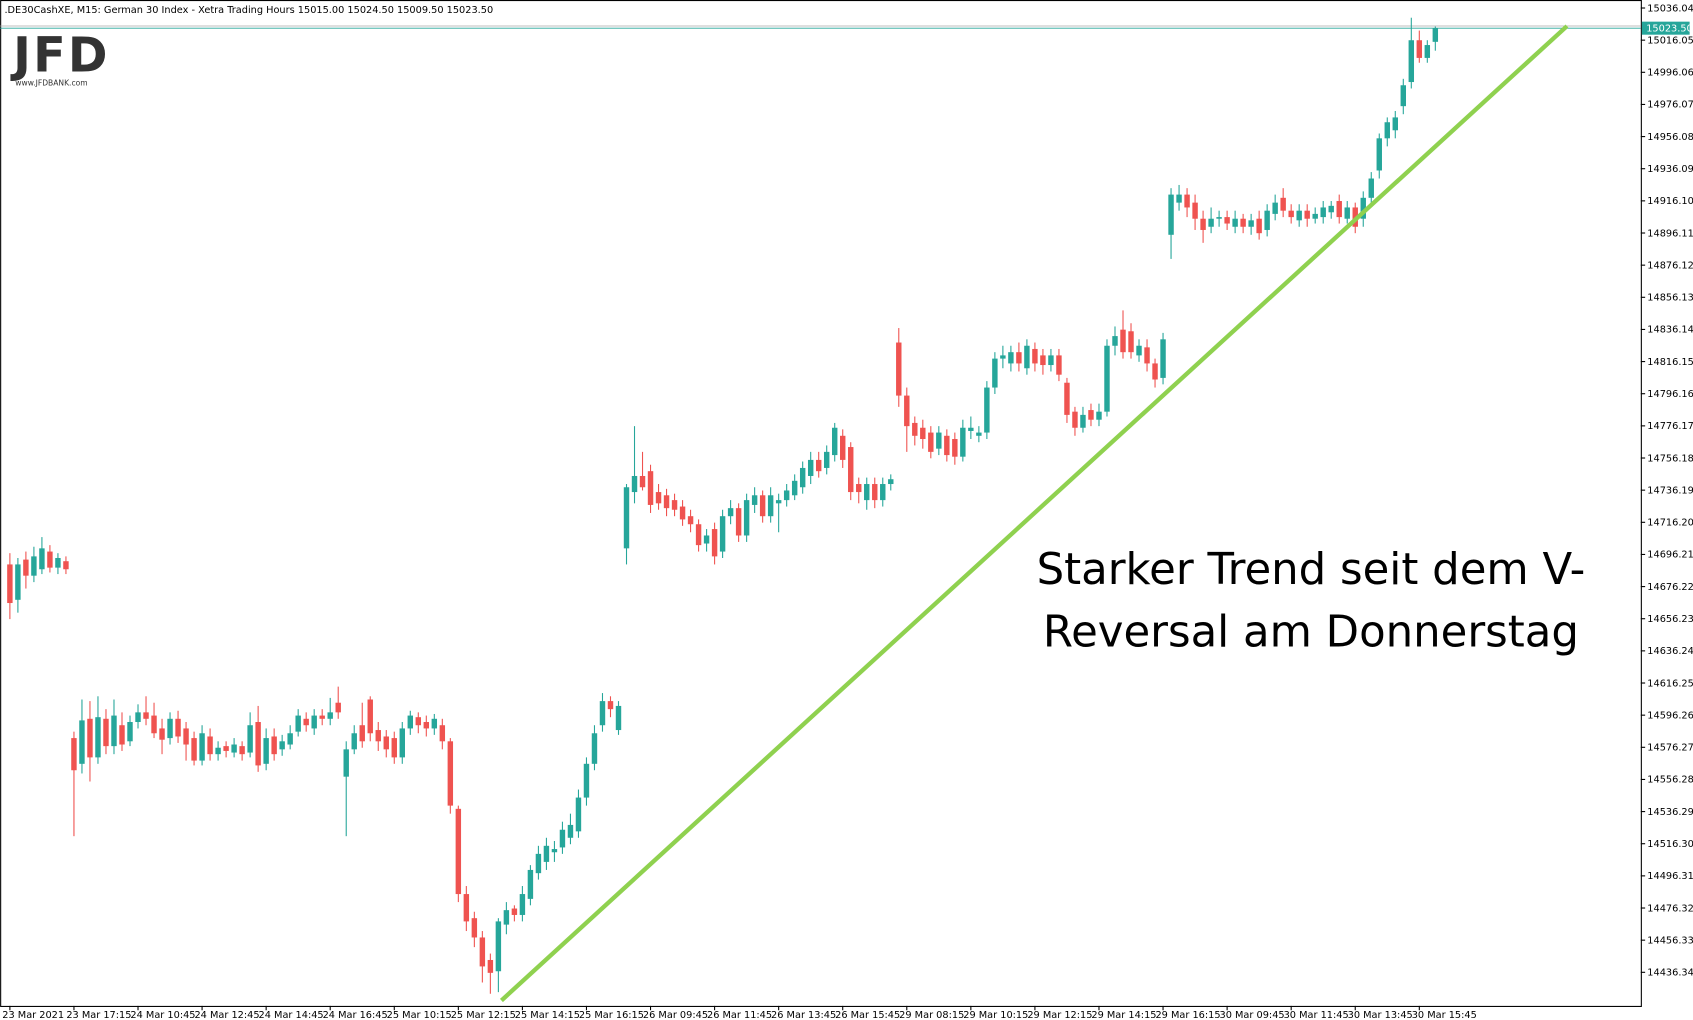 Image resolution: width=1693 pixels, height=1020 pixels. Describe the element at coordinates (1669, 28) in the screenshot. I see `last-price-label: 15023.50` at that location.